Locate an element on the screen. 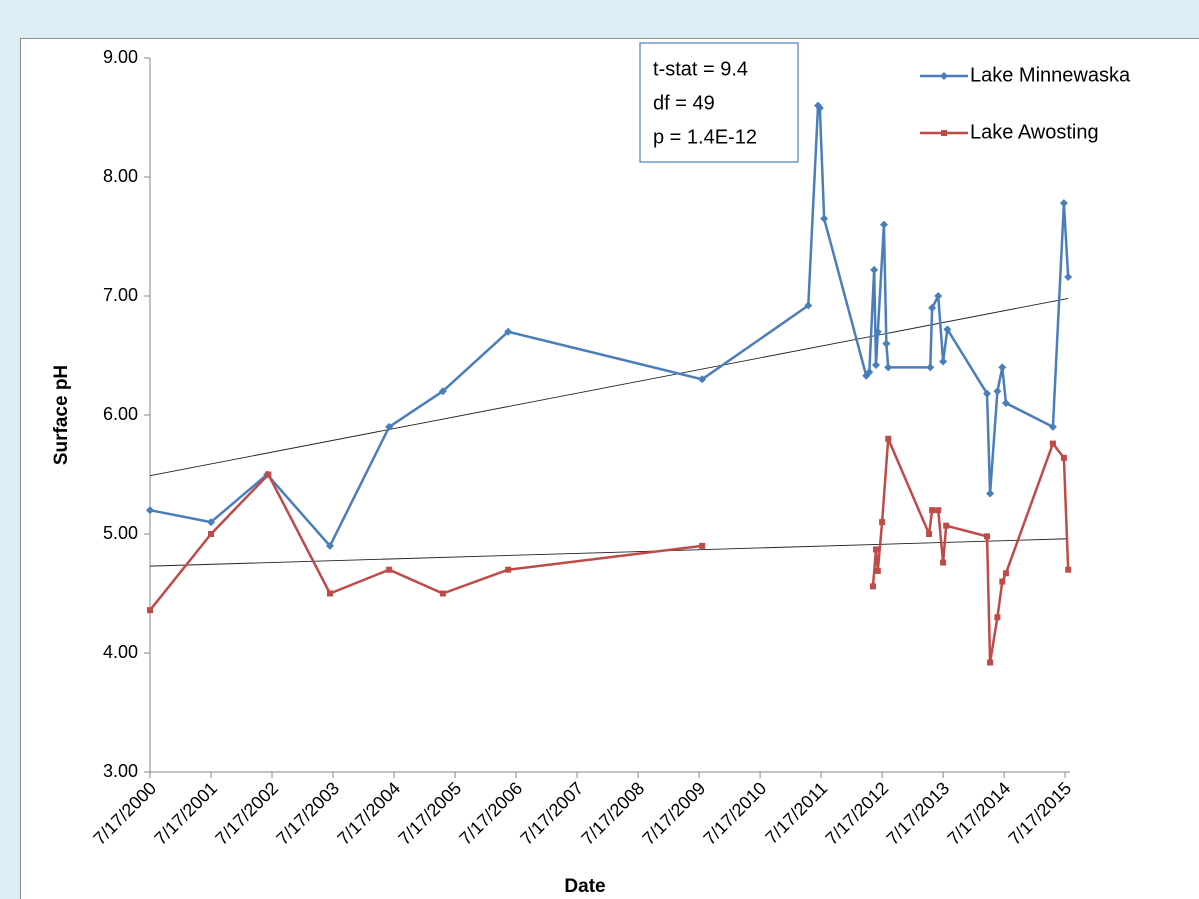 This screenshot has height=899, width=1199. x-tick-label: 7/17/2010 is located at coordinates (735, 813).